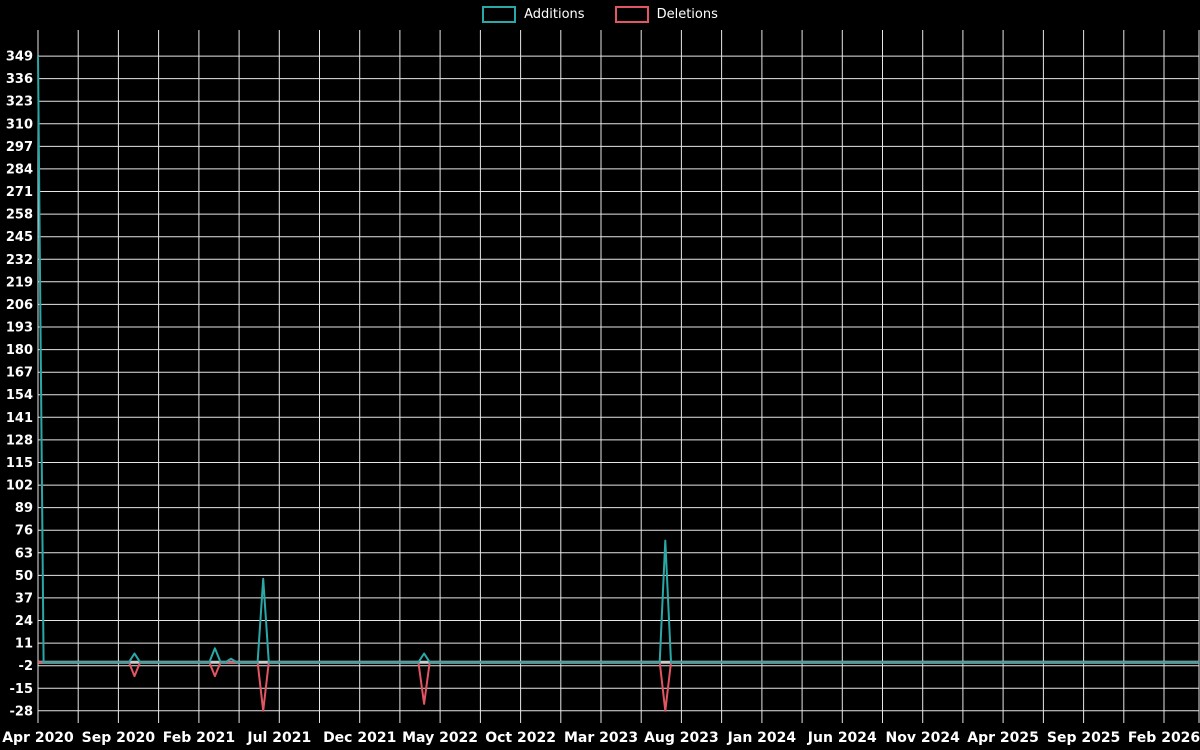  I want to click on svg-text: Mar 2023, so click(601, 738).